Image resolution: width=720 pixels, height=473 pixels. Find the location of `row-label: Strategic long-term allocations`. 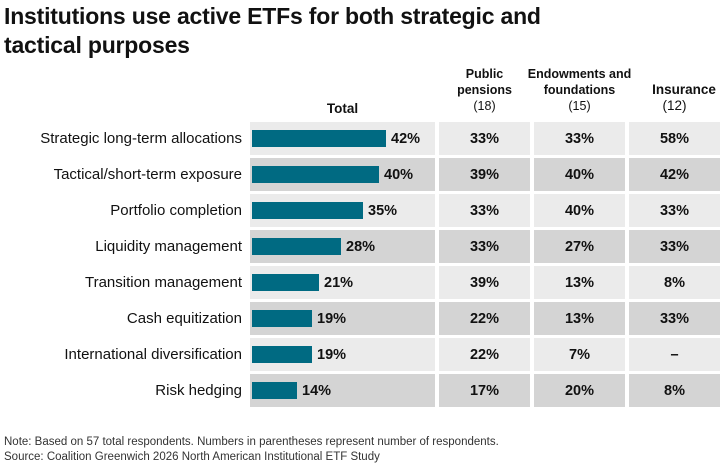

row-label: Strategic long-term allocations is located at coordinates (141, 138).